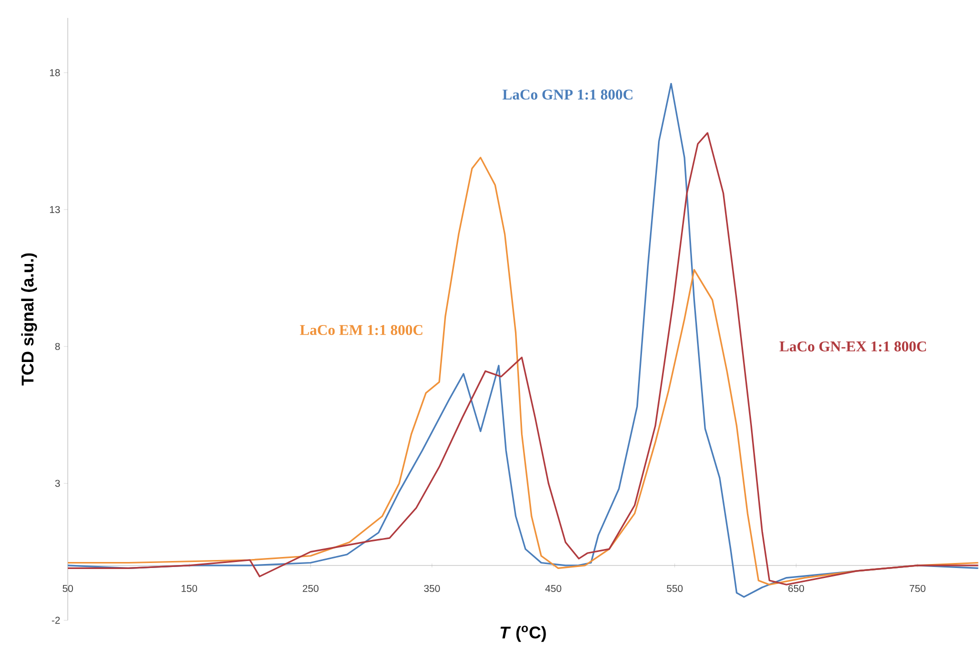 The height and width of the screenshot is (651, 979). Describe the element at coordinates (310, 588) in the screenshot. I see `x-tick-label: 250` at that location.